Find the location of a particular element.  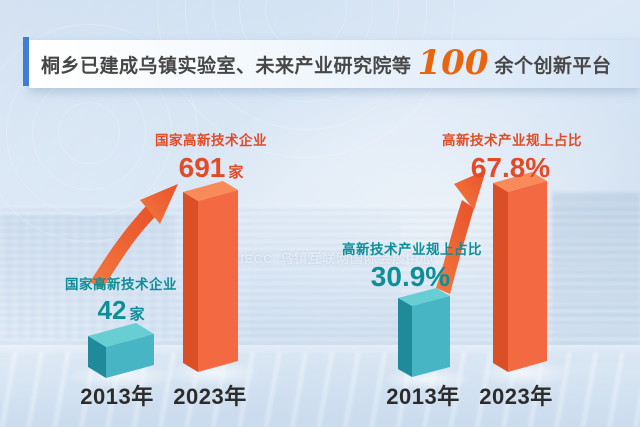

left-year-label-2013: 2013年 is located at coordinates (117, 396).